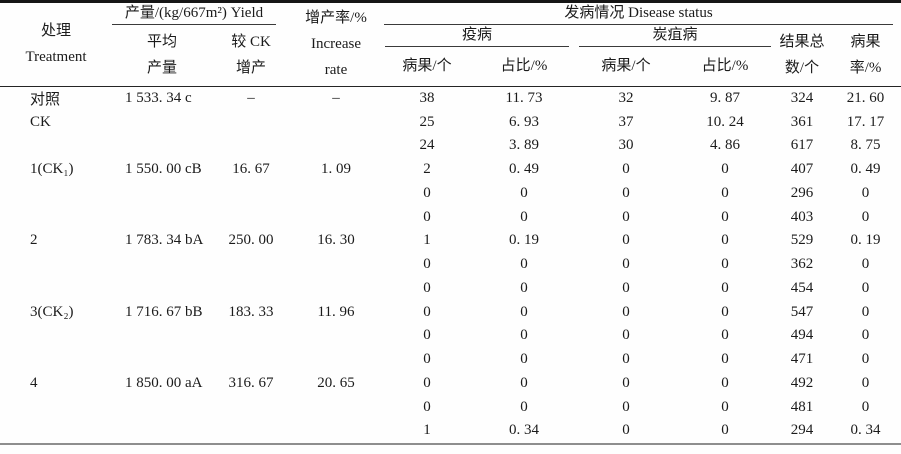 This screenshot has height=454, width=901. What do you see at coordinates (450, 146) in the screenshot?
I see `table-row: 24 3. 89 30 4. 86 617 8. 75` at bounding box center [450, 146].